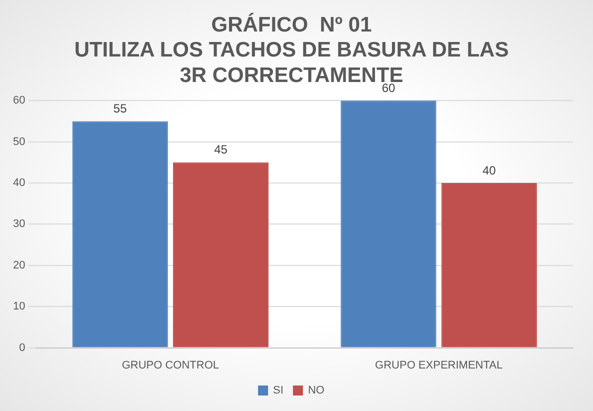  Describe the element at coordinates (489, 170) in the screenshot. I see `data-label: 40` at that location.